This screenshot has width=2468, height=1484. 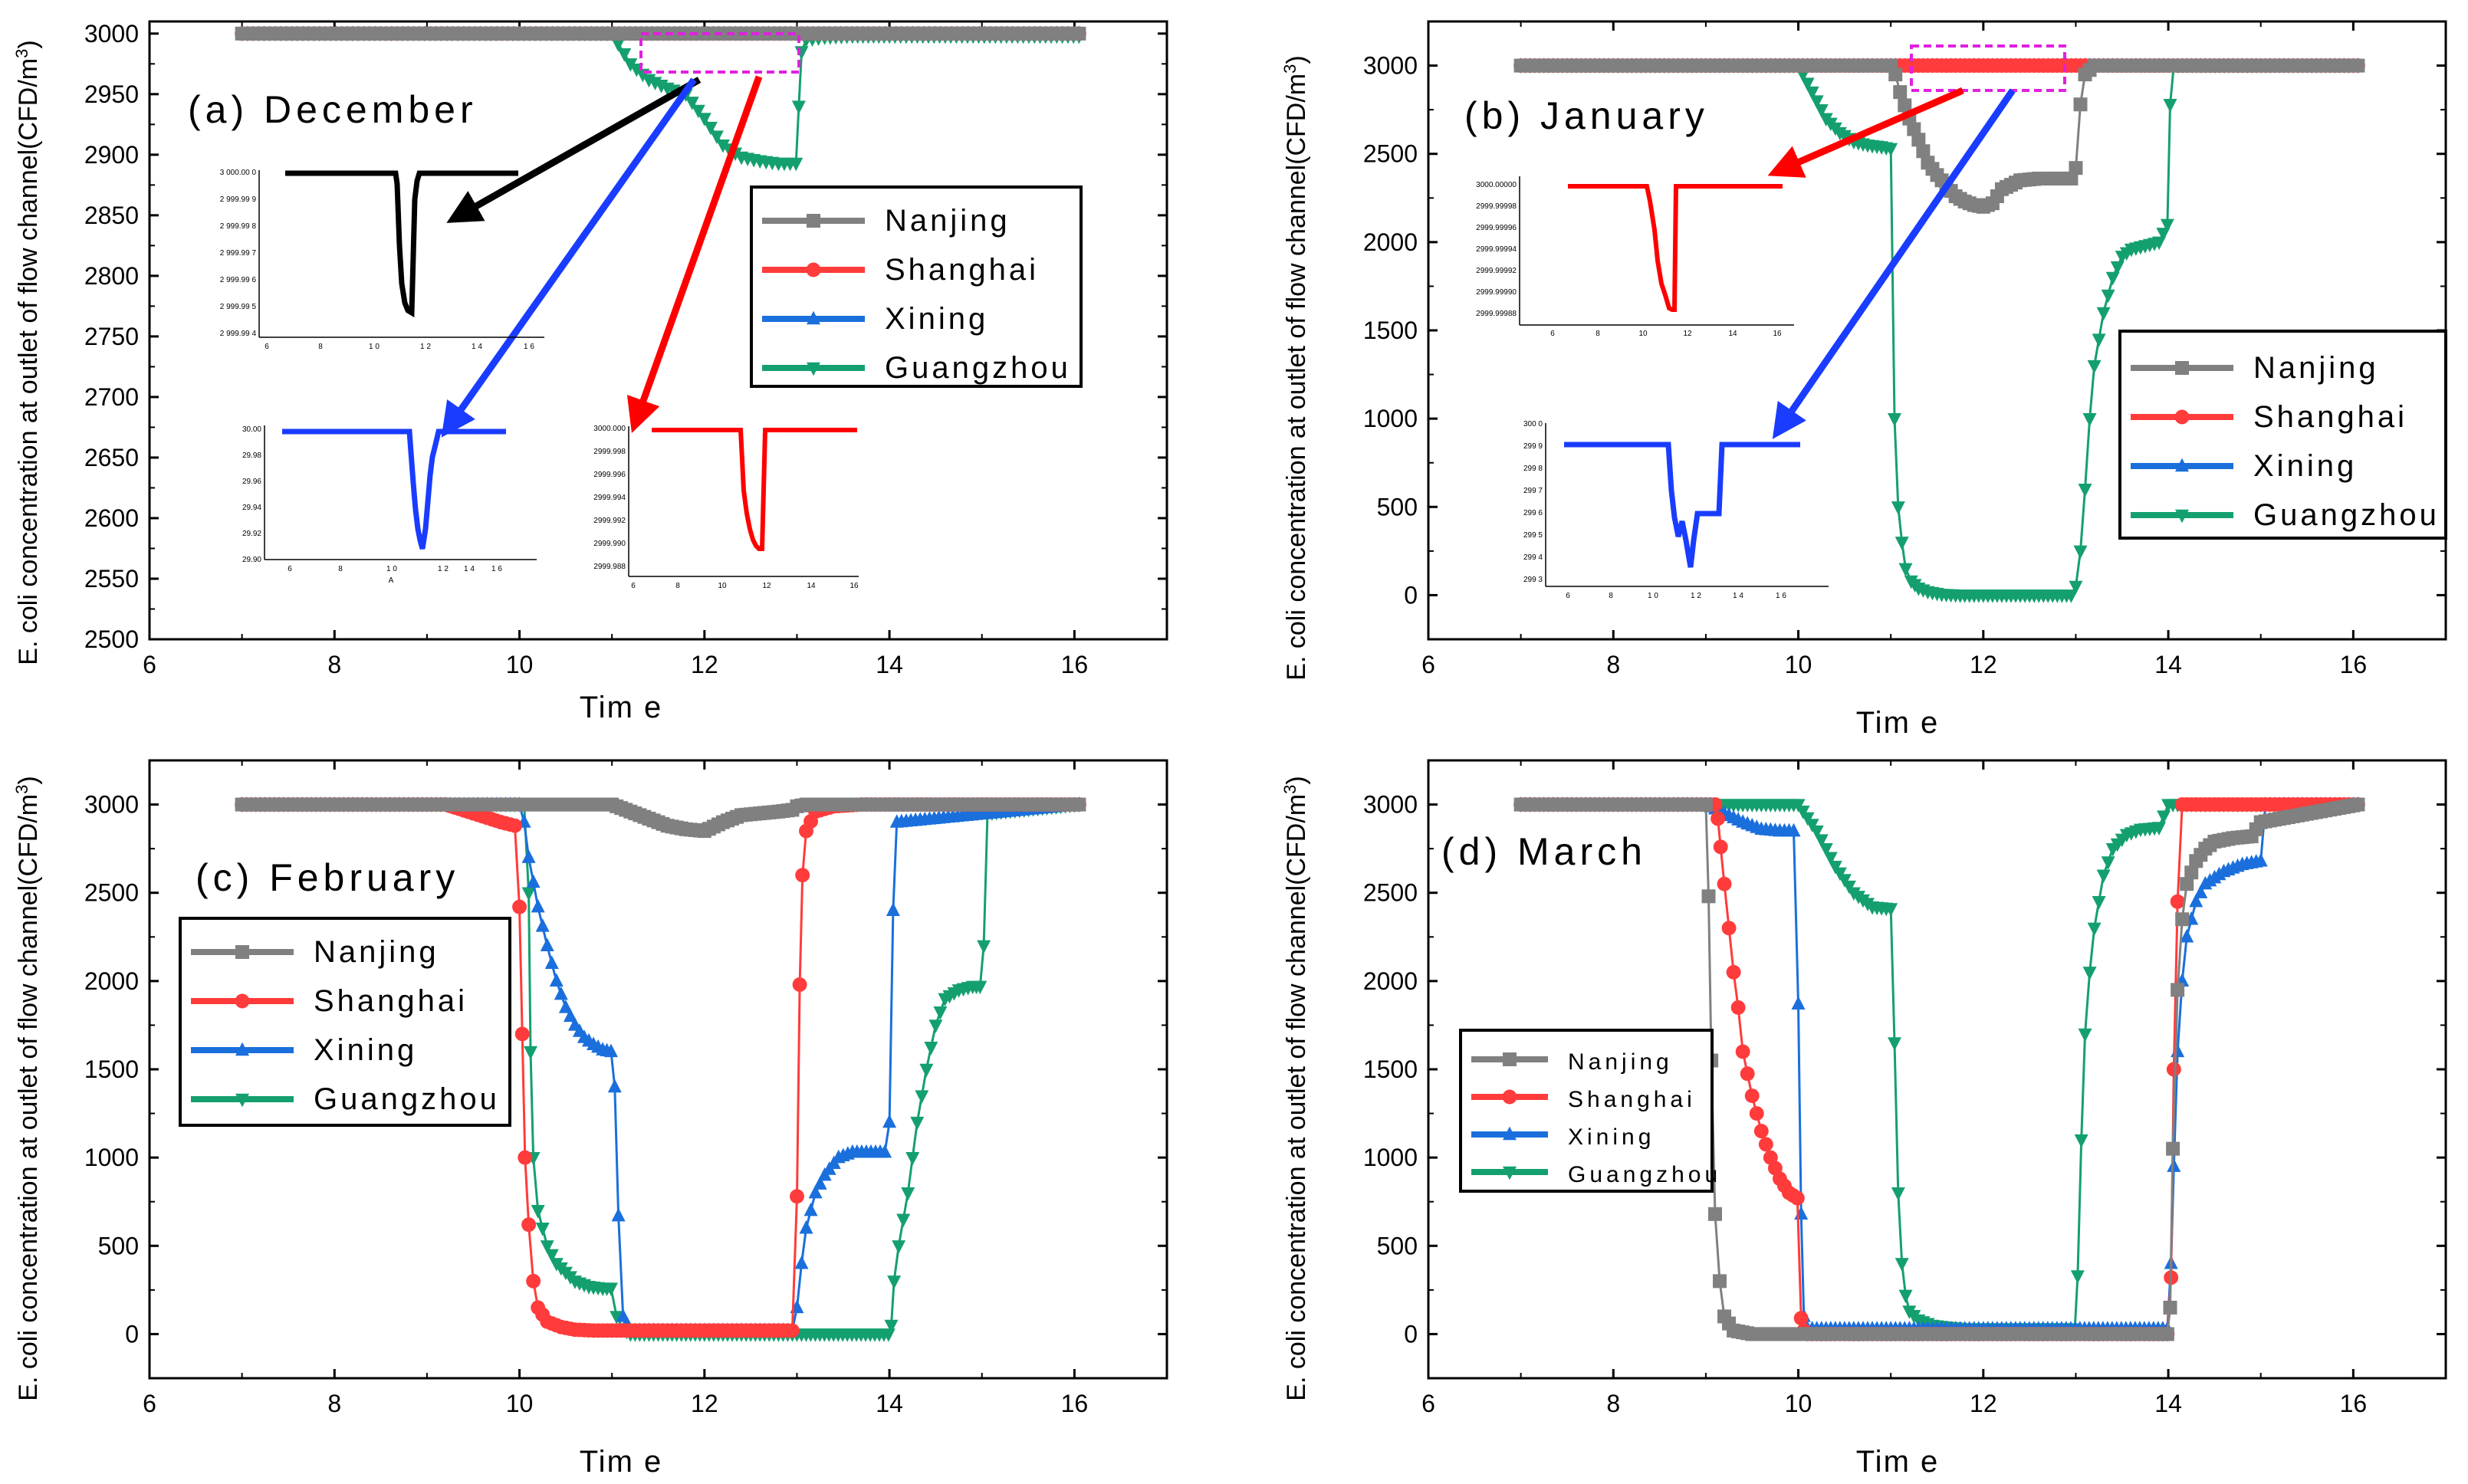 What do you see at coordinates (132, 1334) in the screenshot?
I see `y-tick-label: 0` at bounding box center [132, 1334].